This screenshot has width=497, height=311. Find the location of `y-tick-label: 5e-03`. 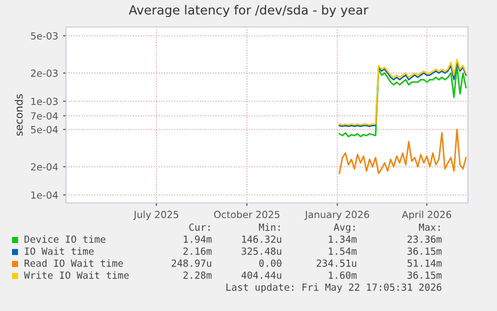

y-tick-label: 5e-03 is located at coordinates (44, 36).